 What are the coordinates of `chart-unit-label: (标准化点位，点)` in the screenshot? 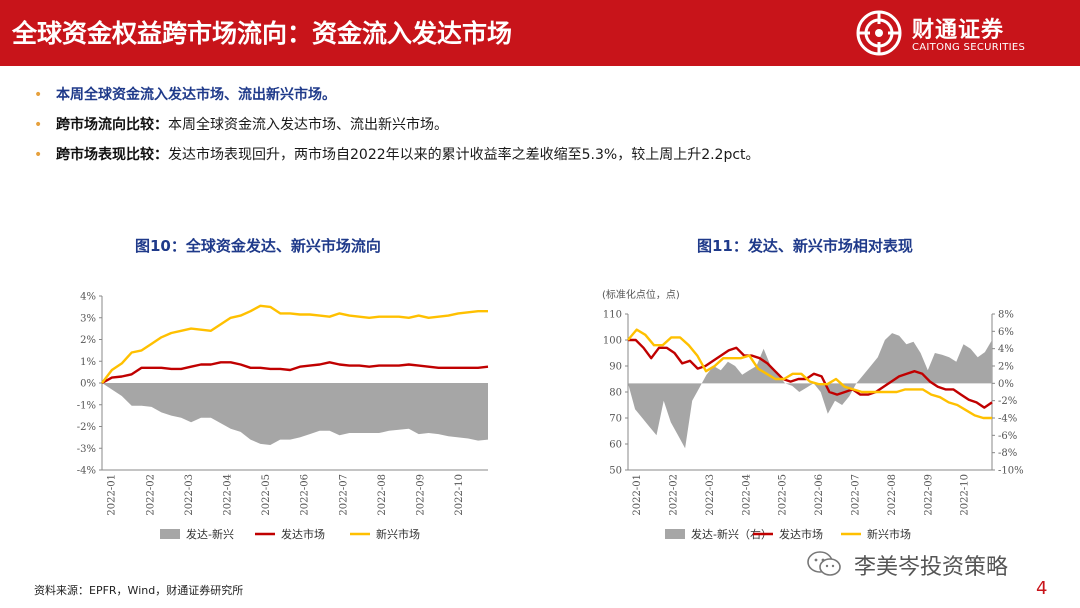 It's located at (641, 294).